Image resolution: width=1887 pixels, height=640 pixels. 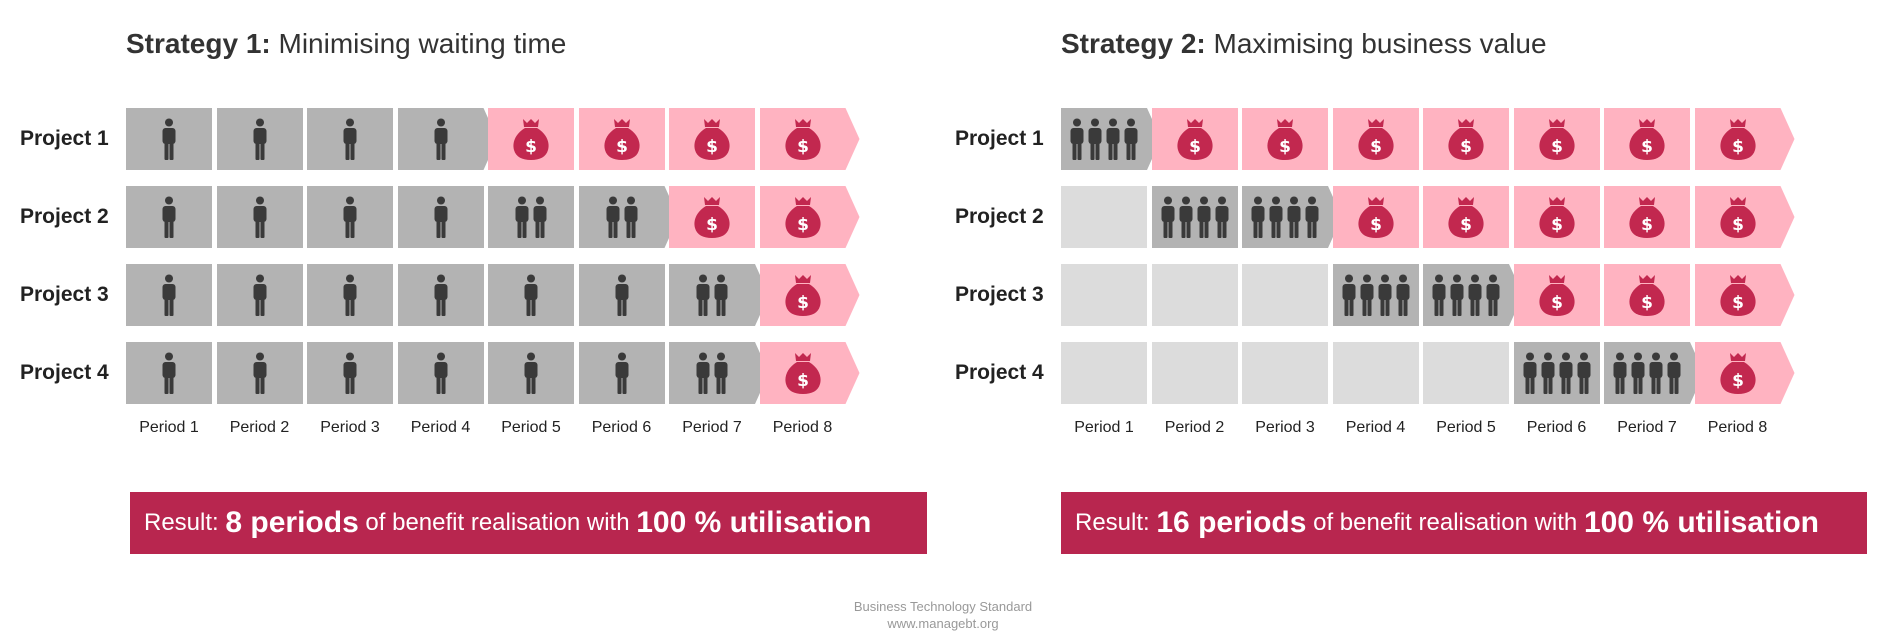 I want to click on strategy-1-title: Strategy 1: Minimising waiting time, so click(x=346, y=44).